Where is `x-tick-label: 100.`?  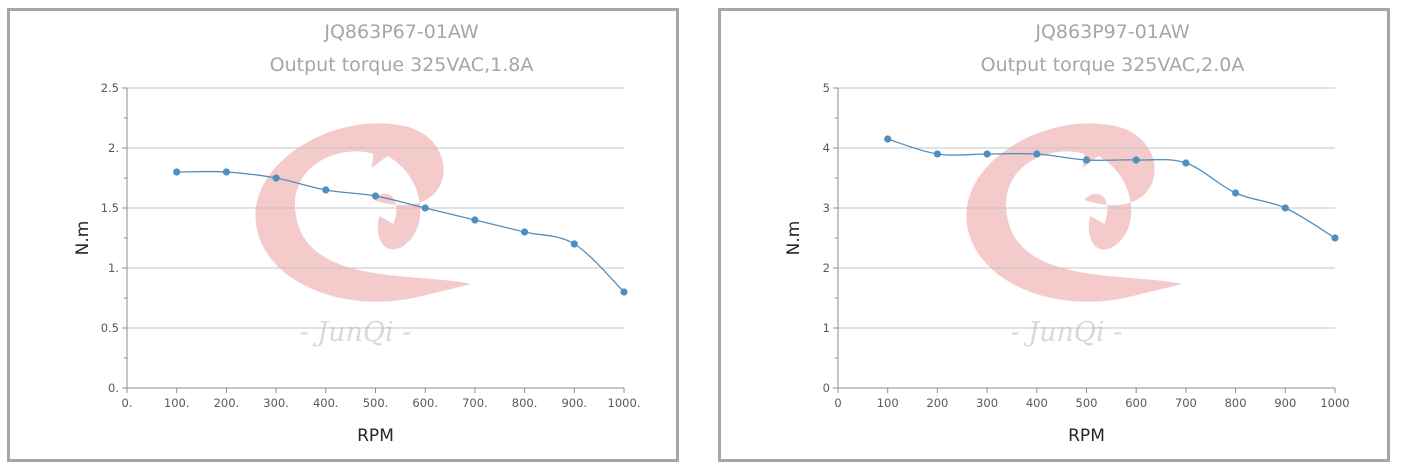 x-tick-label: 100. is located at coordinates (177, 403).